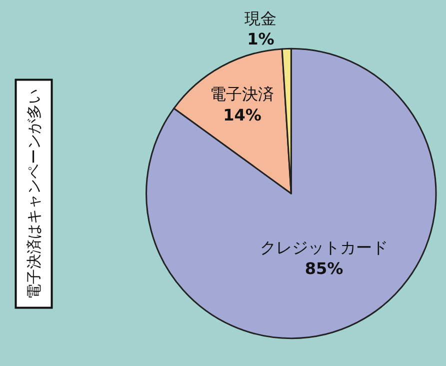  What do you see at coordinates (324, 268) in the screenshot?
I see `data-label: 85%` at bounding box center [324, 268].